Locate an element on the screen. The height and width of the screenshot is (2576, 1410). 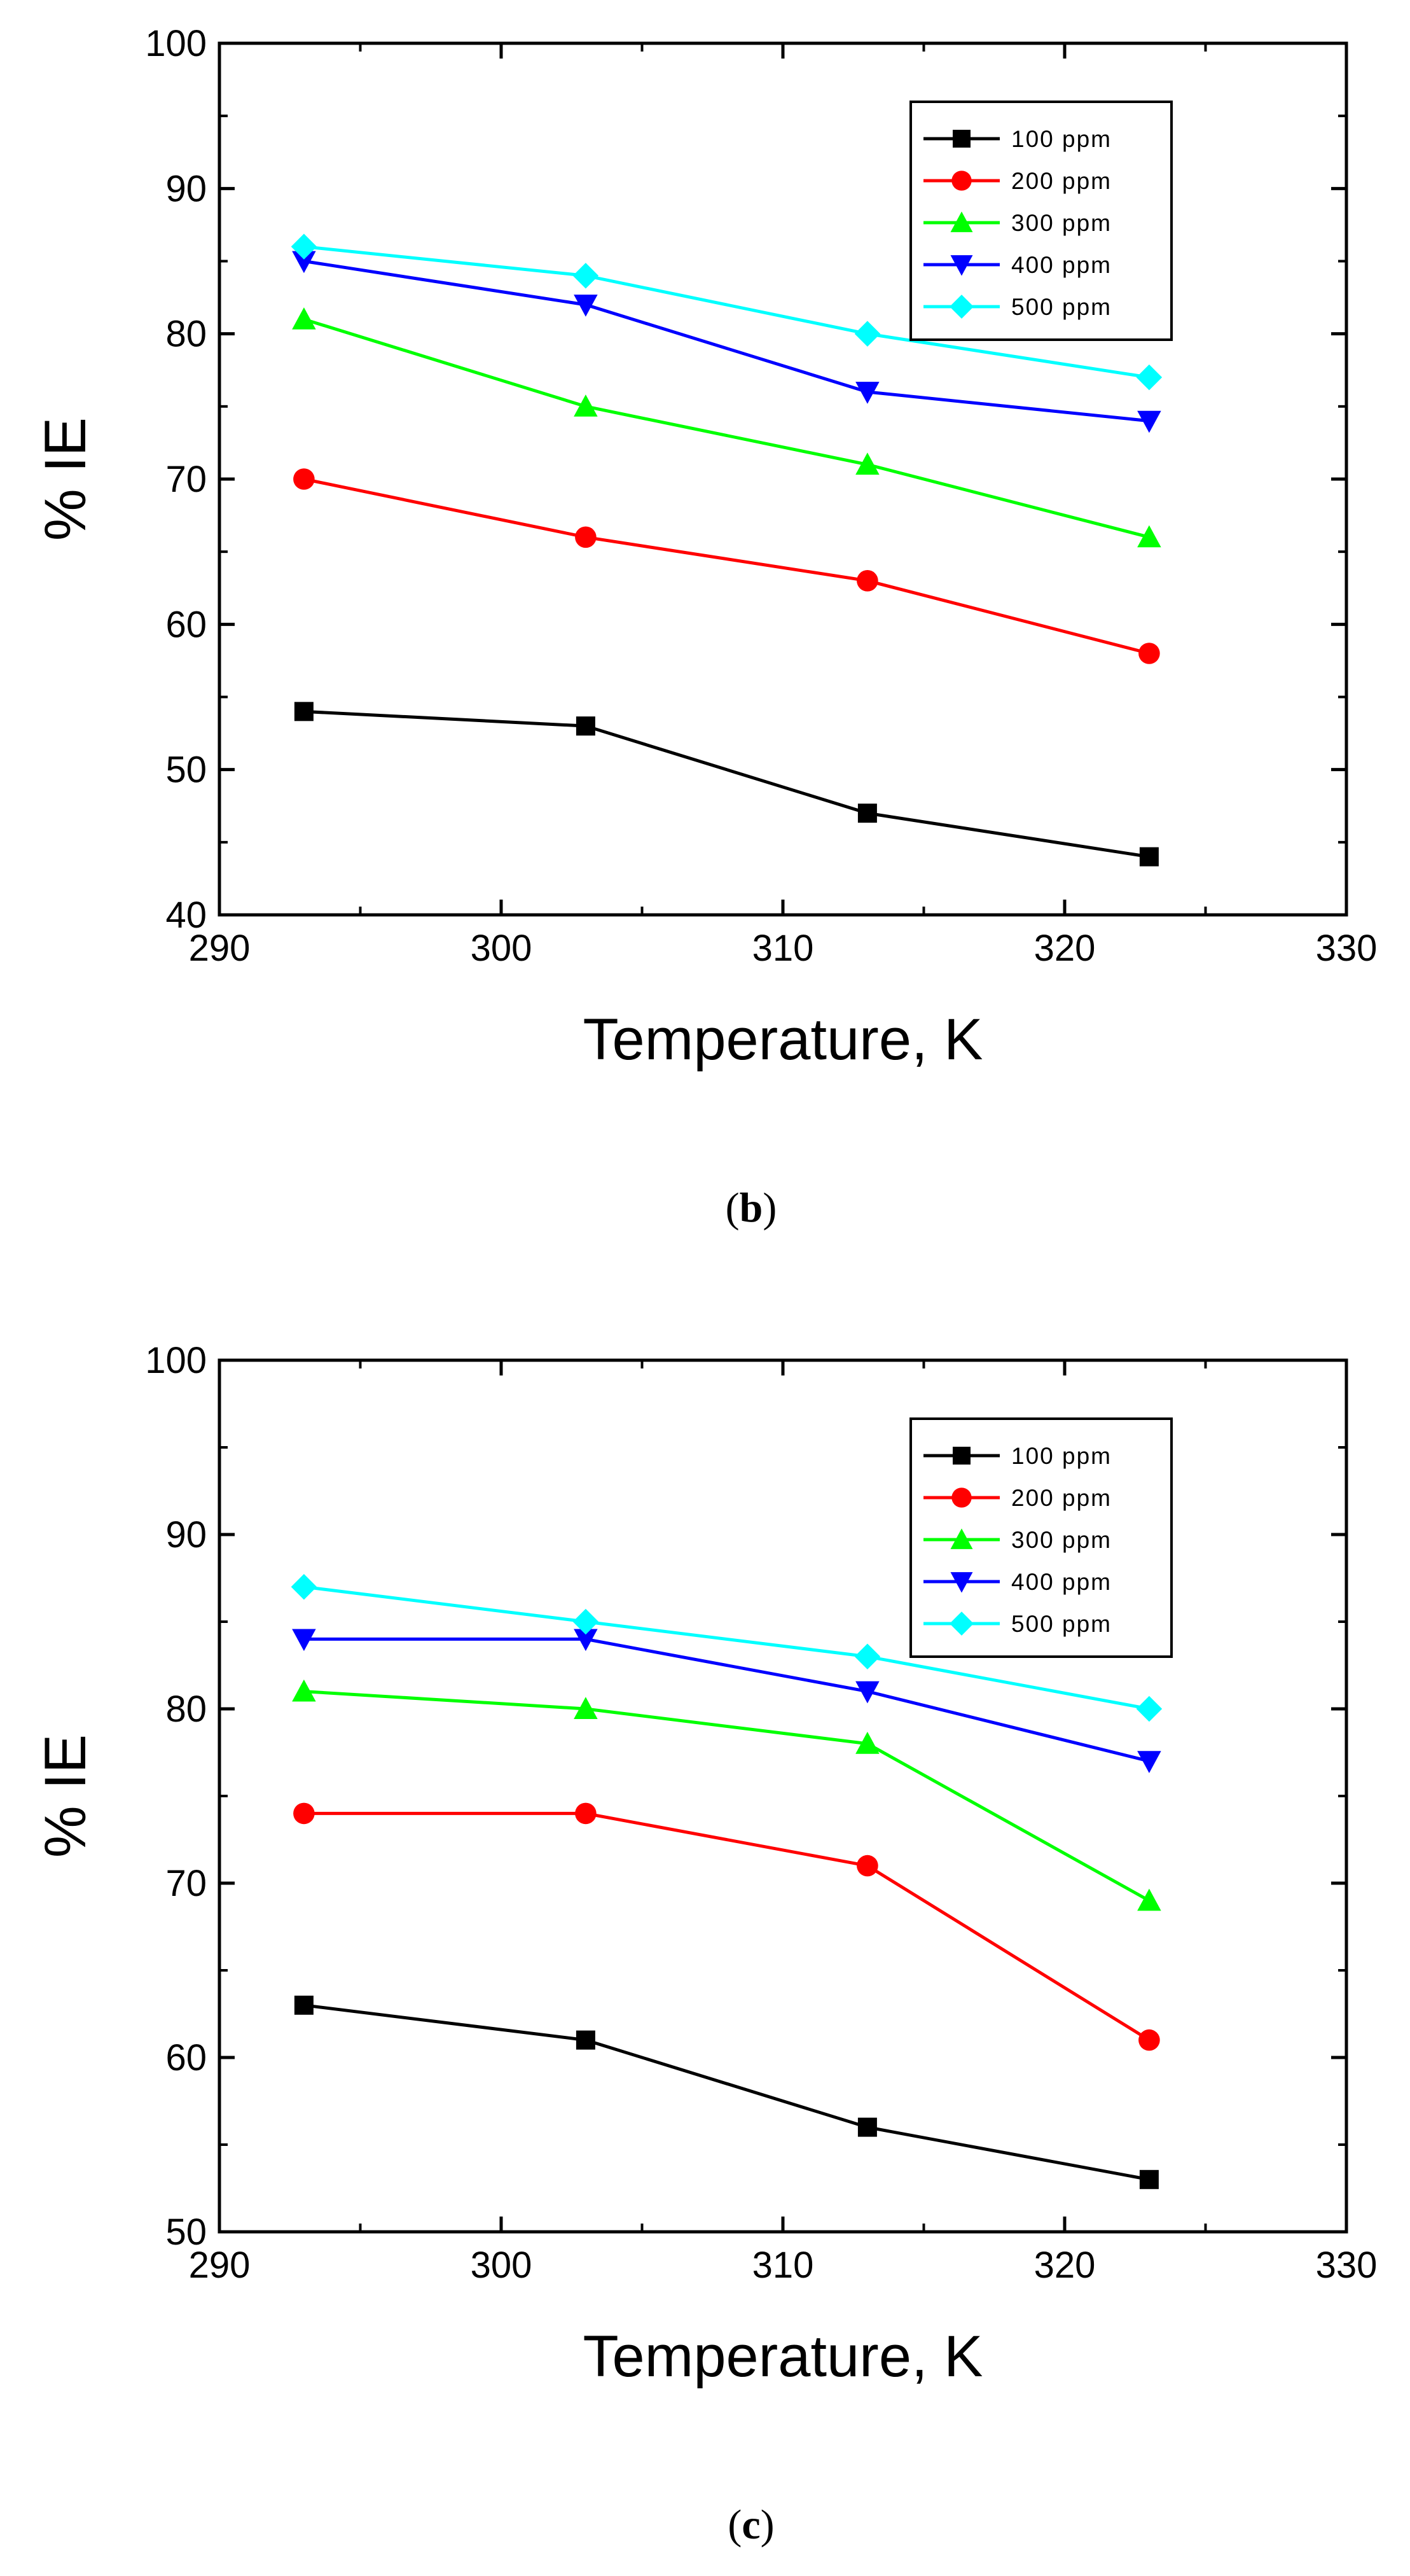
series-100-ppm is located at coordinates (726, 784).